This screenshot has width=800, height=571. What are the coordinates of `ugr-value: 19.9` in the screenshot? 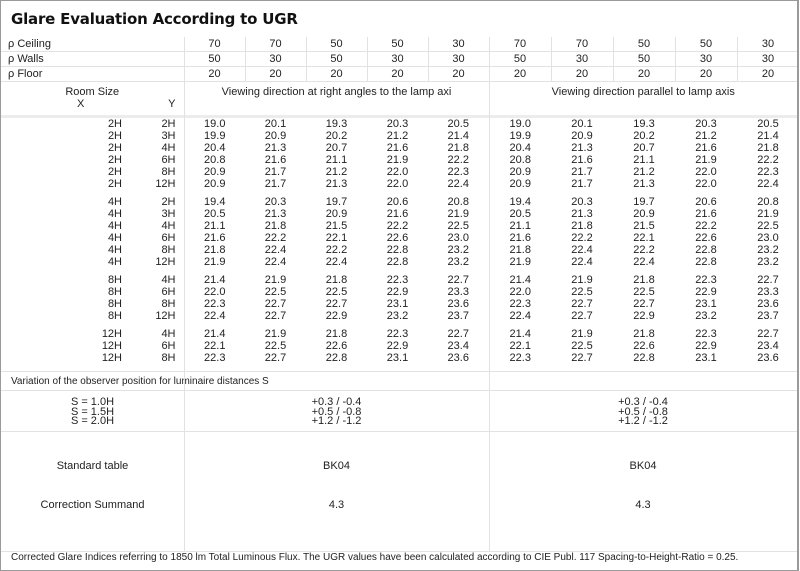 It's located at (520, 136).